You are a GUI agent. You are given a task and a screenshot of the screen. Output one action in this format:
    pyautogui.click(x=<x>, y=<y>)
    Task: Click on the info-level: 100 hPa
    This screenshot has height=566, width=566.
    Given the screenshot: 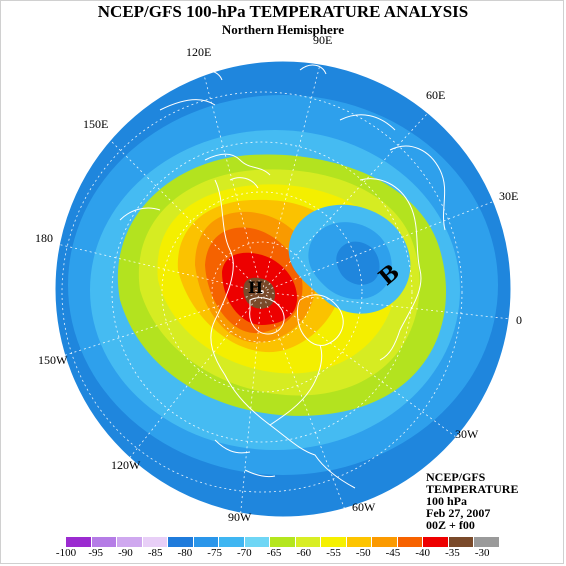 What is the action you would take?
    pyautogui.click(x=447, y=501)
    